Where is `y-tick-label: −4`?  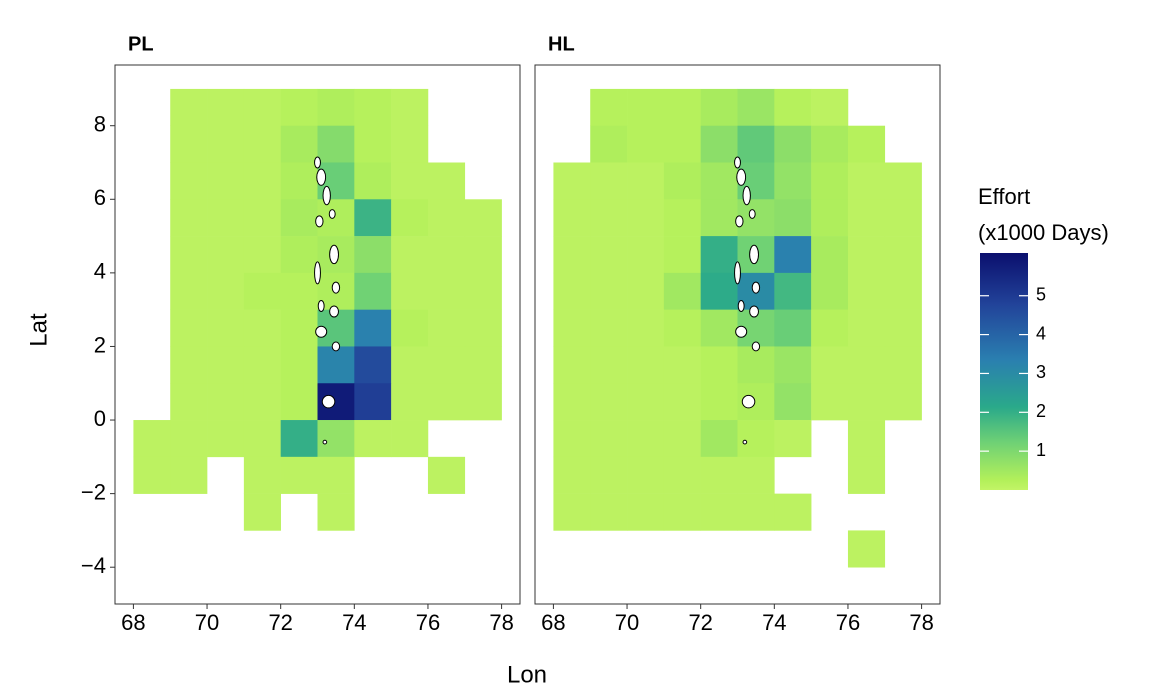
y-tick-label: −4 is located at coordinates (93, 565).